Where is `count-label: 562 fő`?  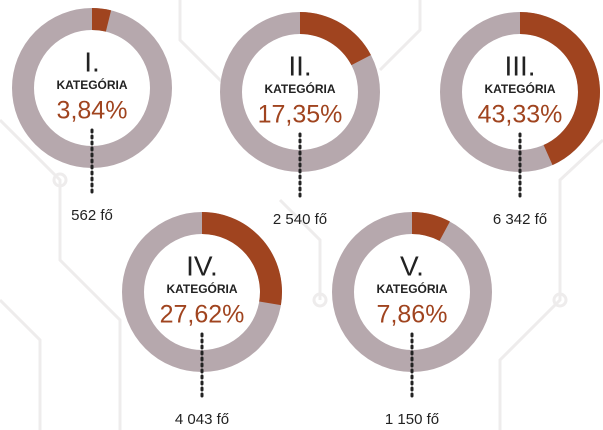 count-label: 562 fő is located at coordinates (92, 215).